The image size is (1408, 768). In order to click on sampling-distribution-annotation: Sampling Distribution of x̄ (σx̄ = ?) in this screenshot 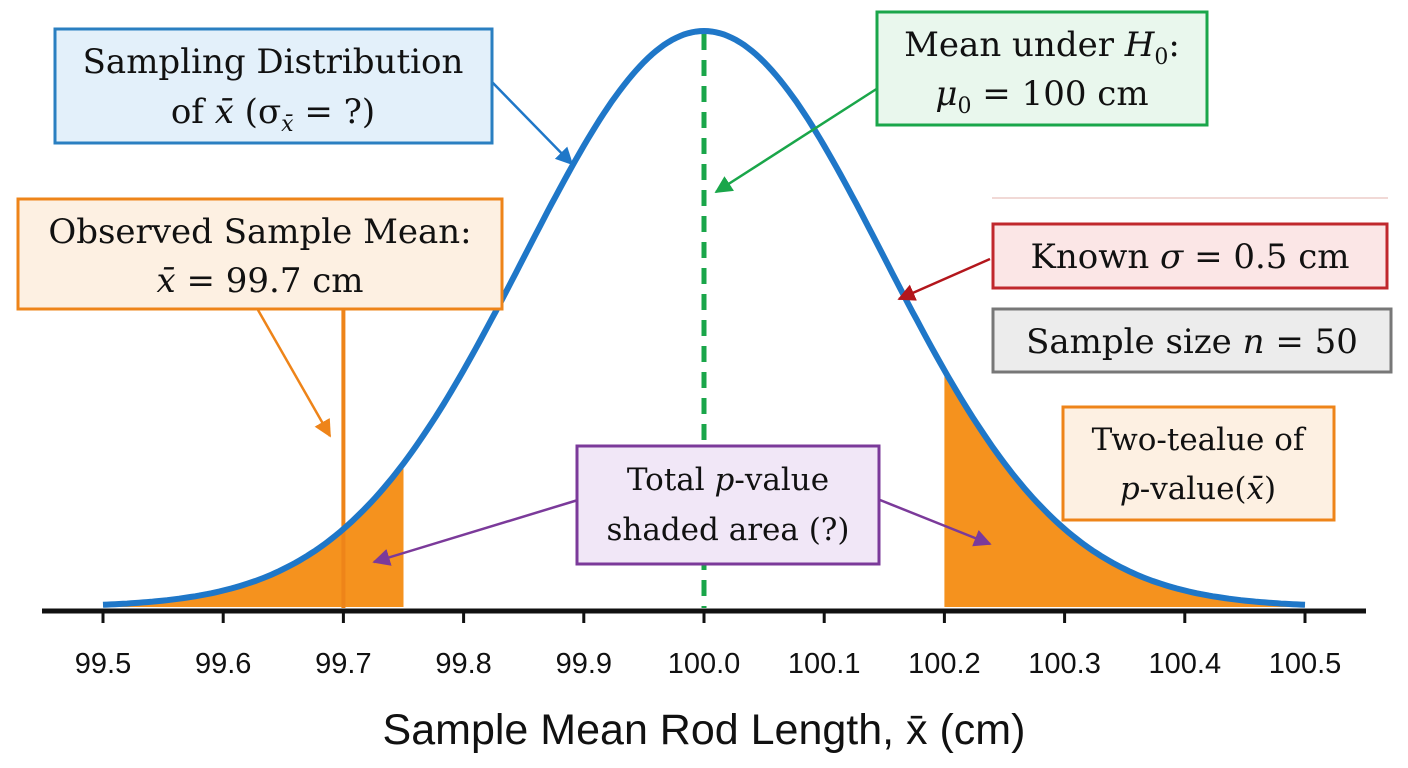, I will do `click(273, 86)`.